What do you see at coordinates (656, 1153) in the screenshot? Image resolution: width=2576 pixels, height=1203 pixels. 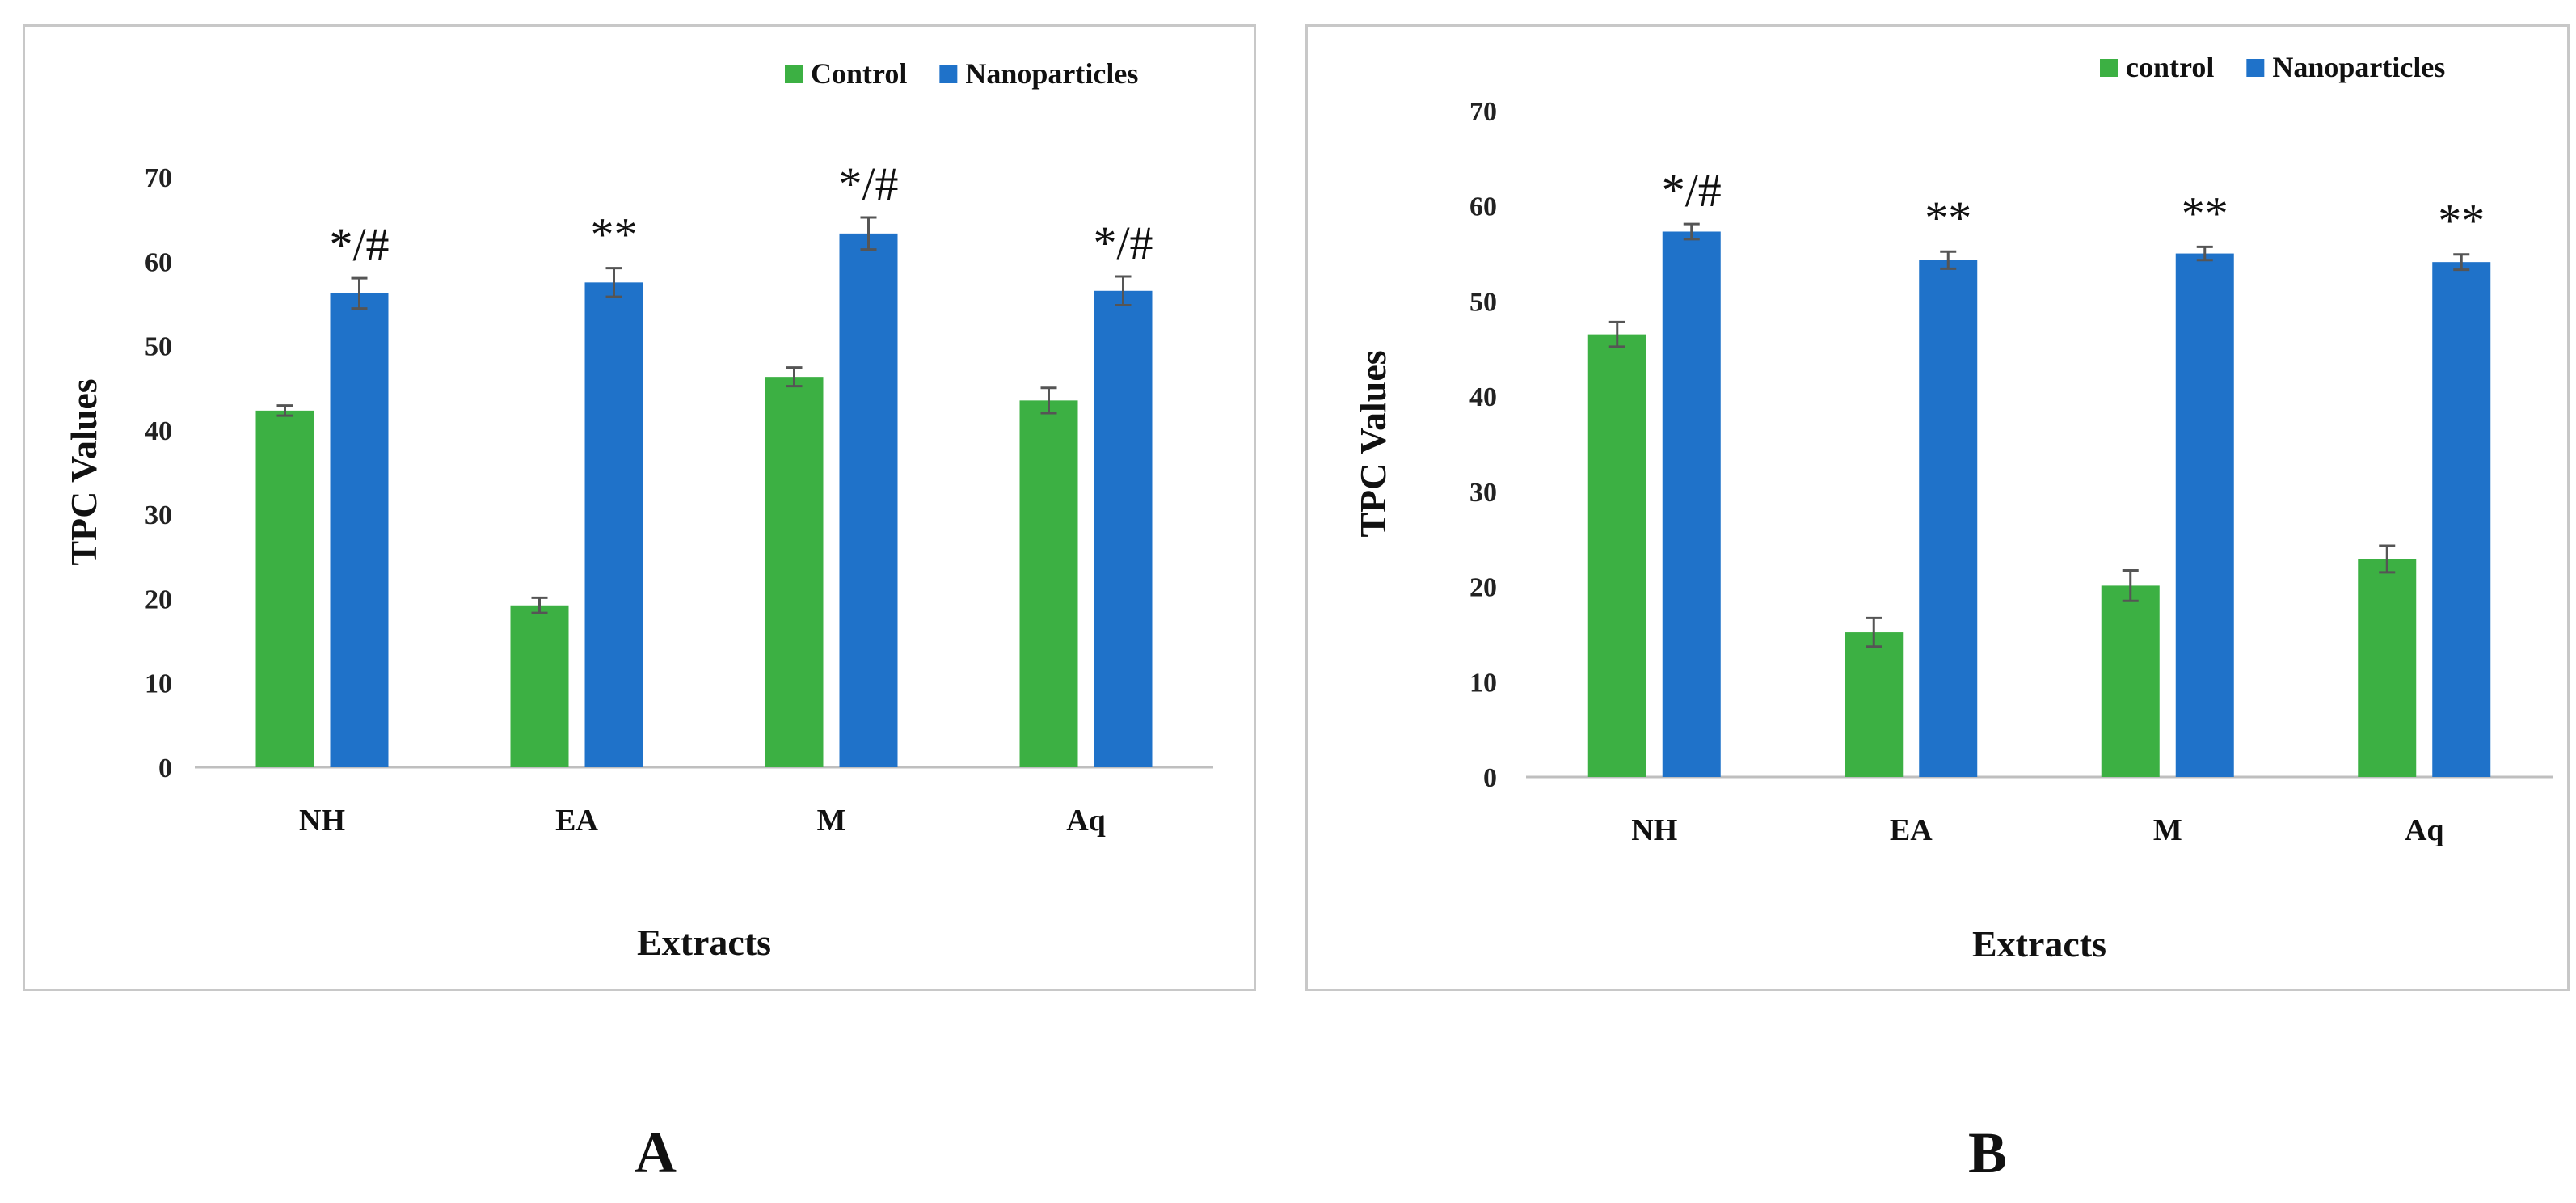 I see `panel-label-a: A` at bounding box center [656, 1153].